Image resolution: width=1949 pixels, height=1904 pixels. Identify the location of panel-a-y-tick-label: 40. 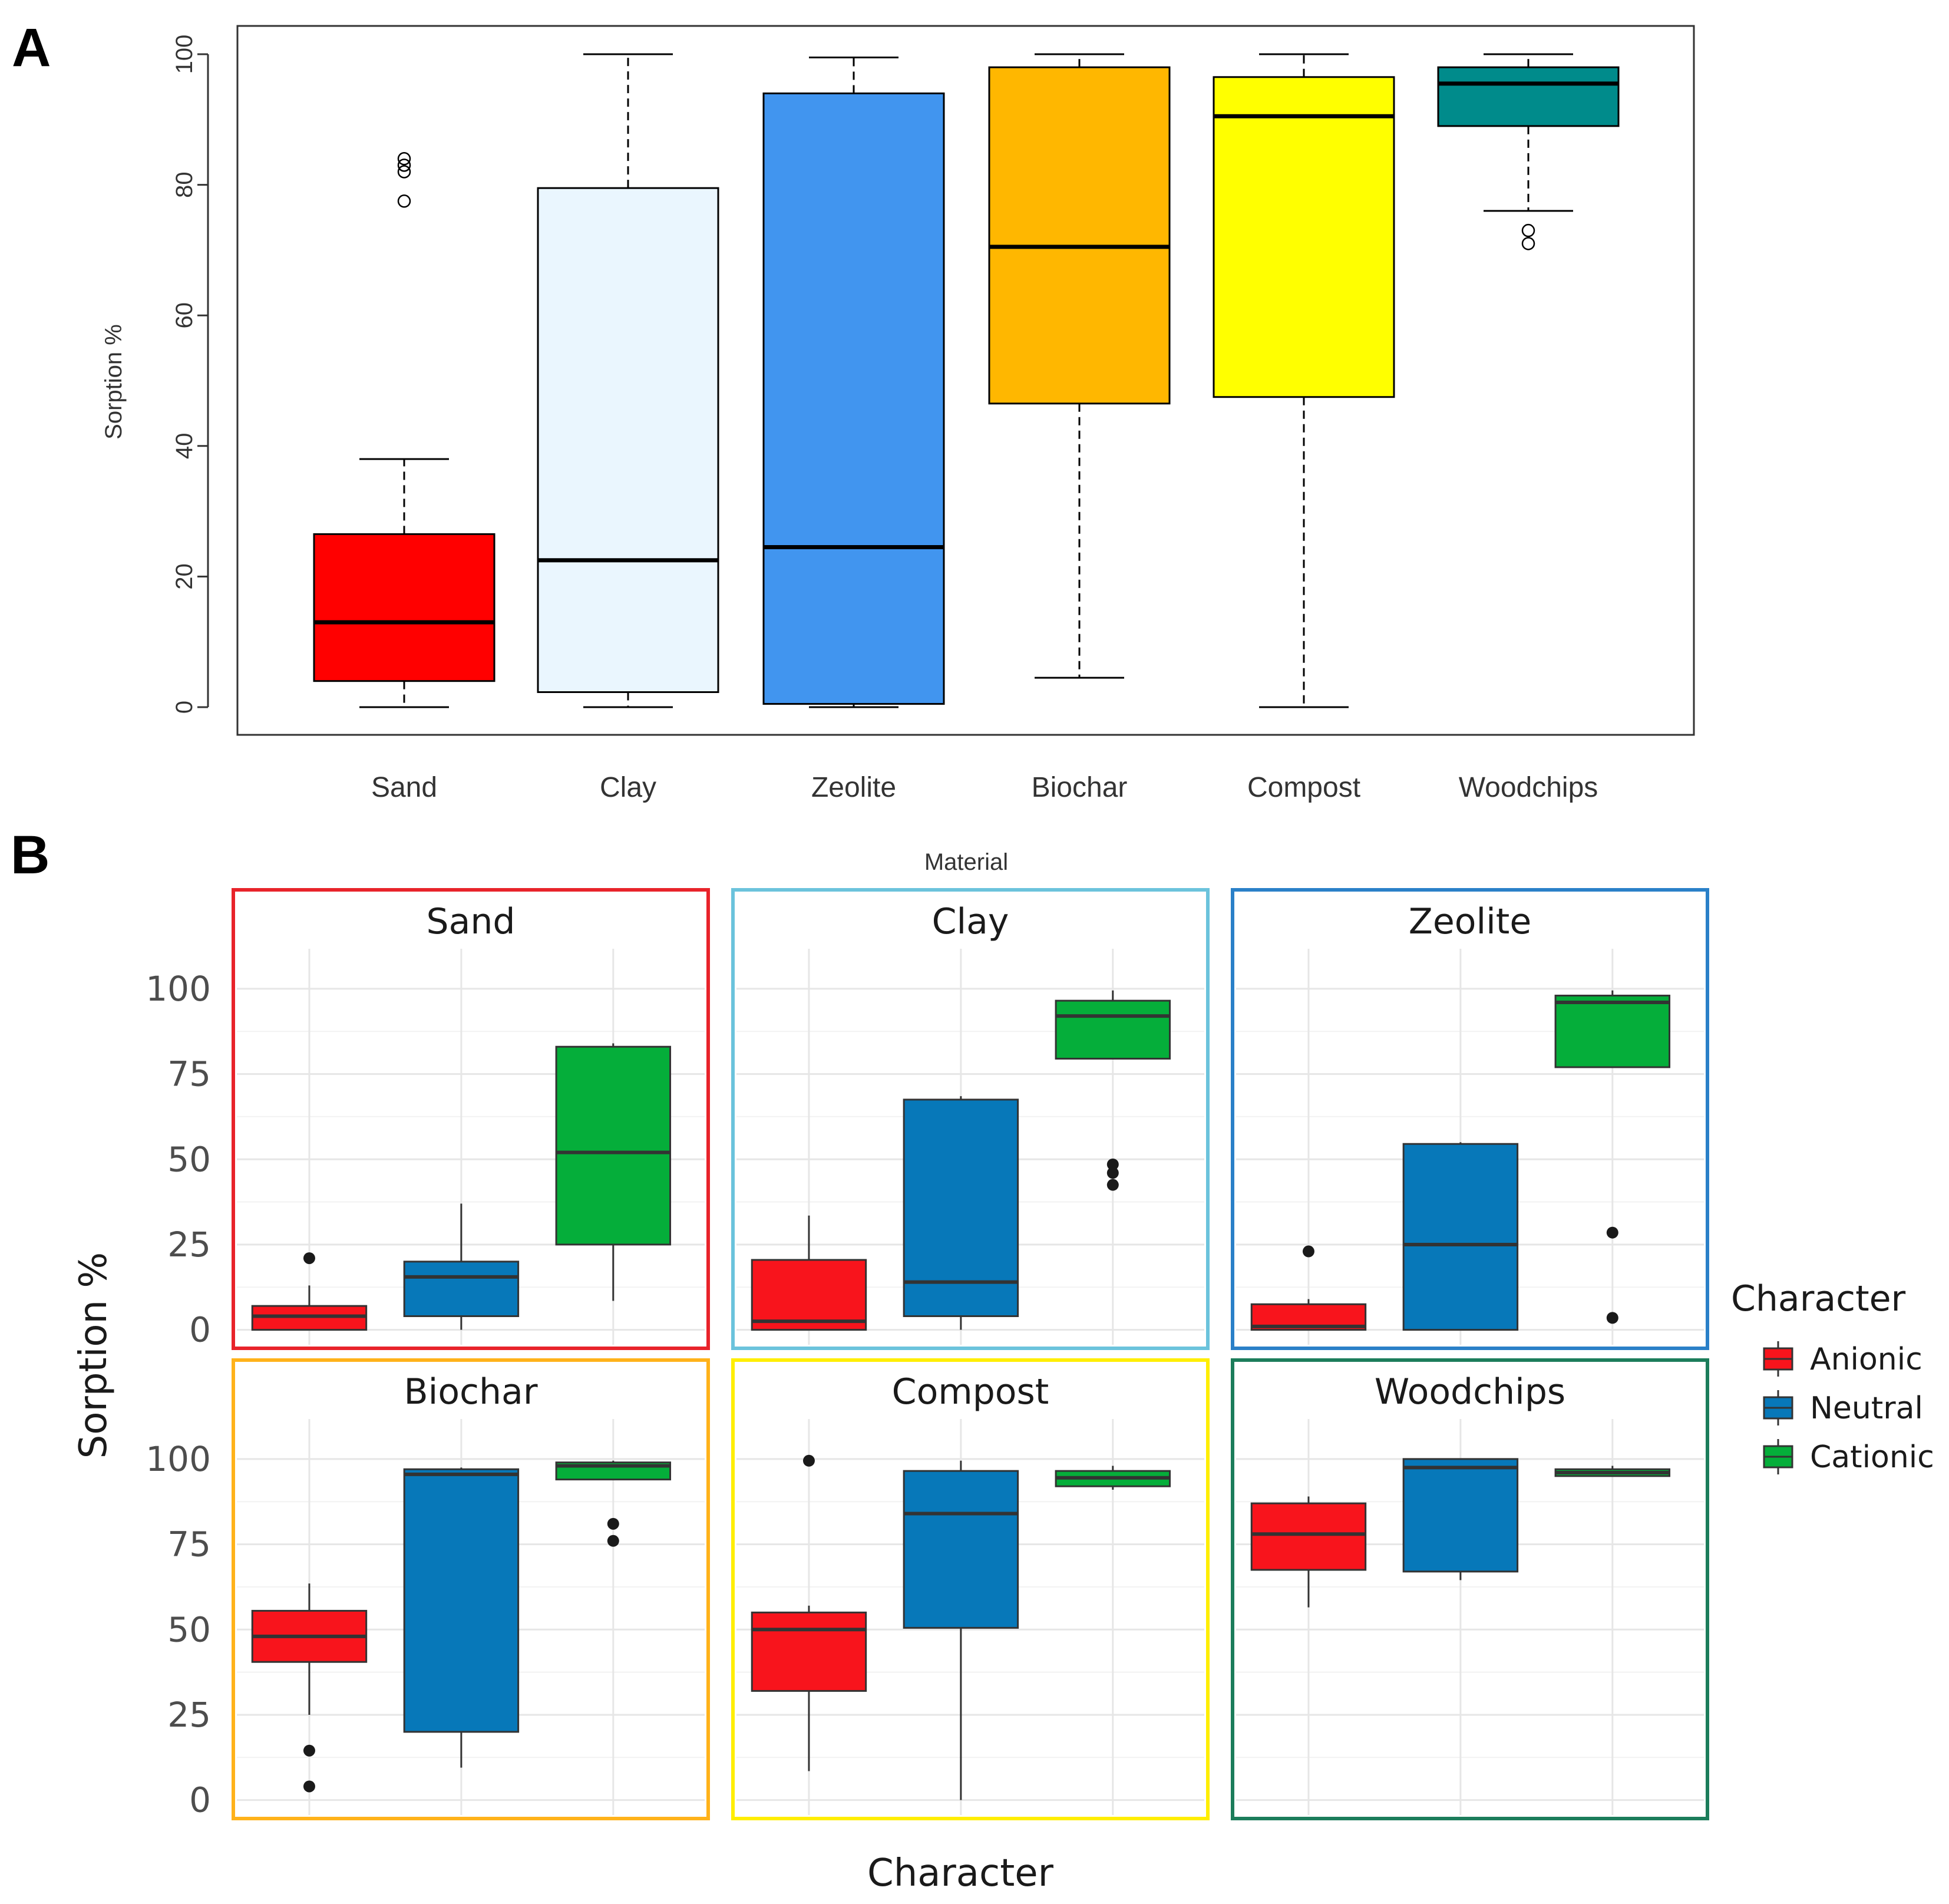
(184, 446).